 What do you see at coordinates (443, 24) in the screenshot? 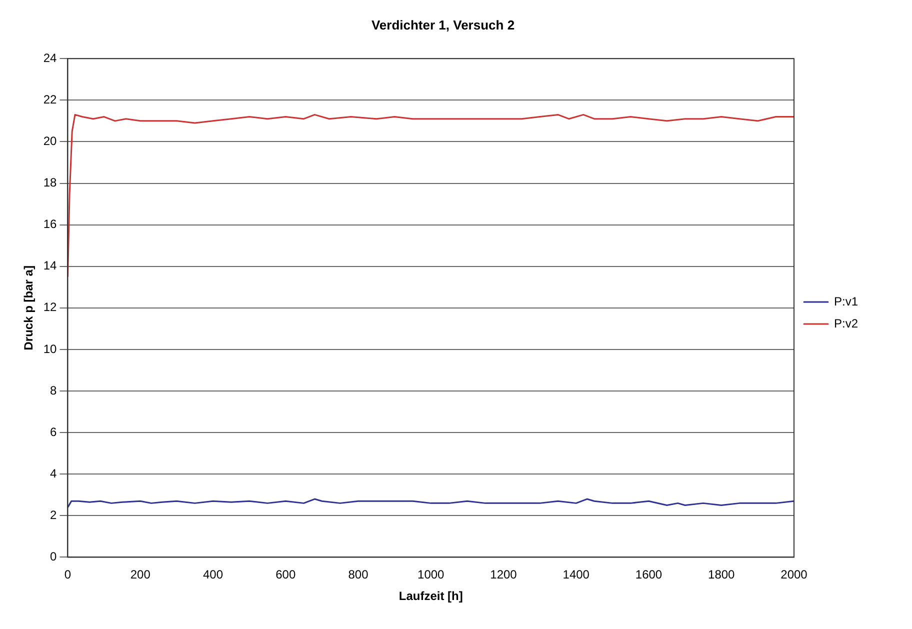
I see `chart-title: Verdichter 1, Versuch 2` at bounding box center [443, 24].